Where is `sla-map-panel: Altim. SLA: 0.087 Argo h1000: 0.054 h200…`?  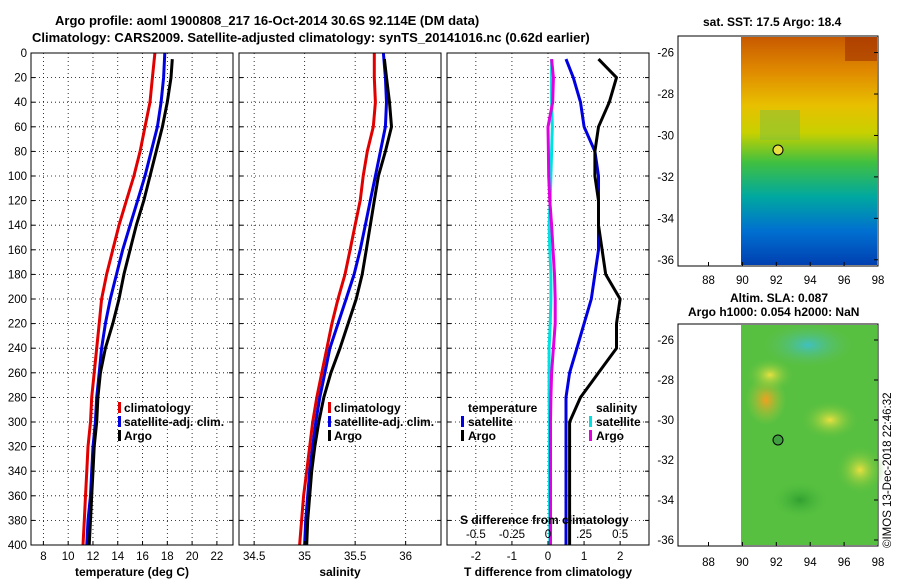
sla-map-panel: Altim. SLA: 0.087 Argo h1000: 0.054 h200… is located at coordinates (771, 430).